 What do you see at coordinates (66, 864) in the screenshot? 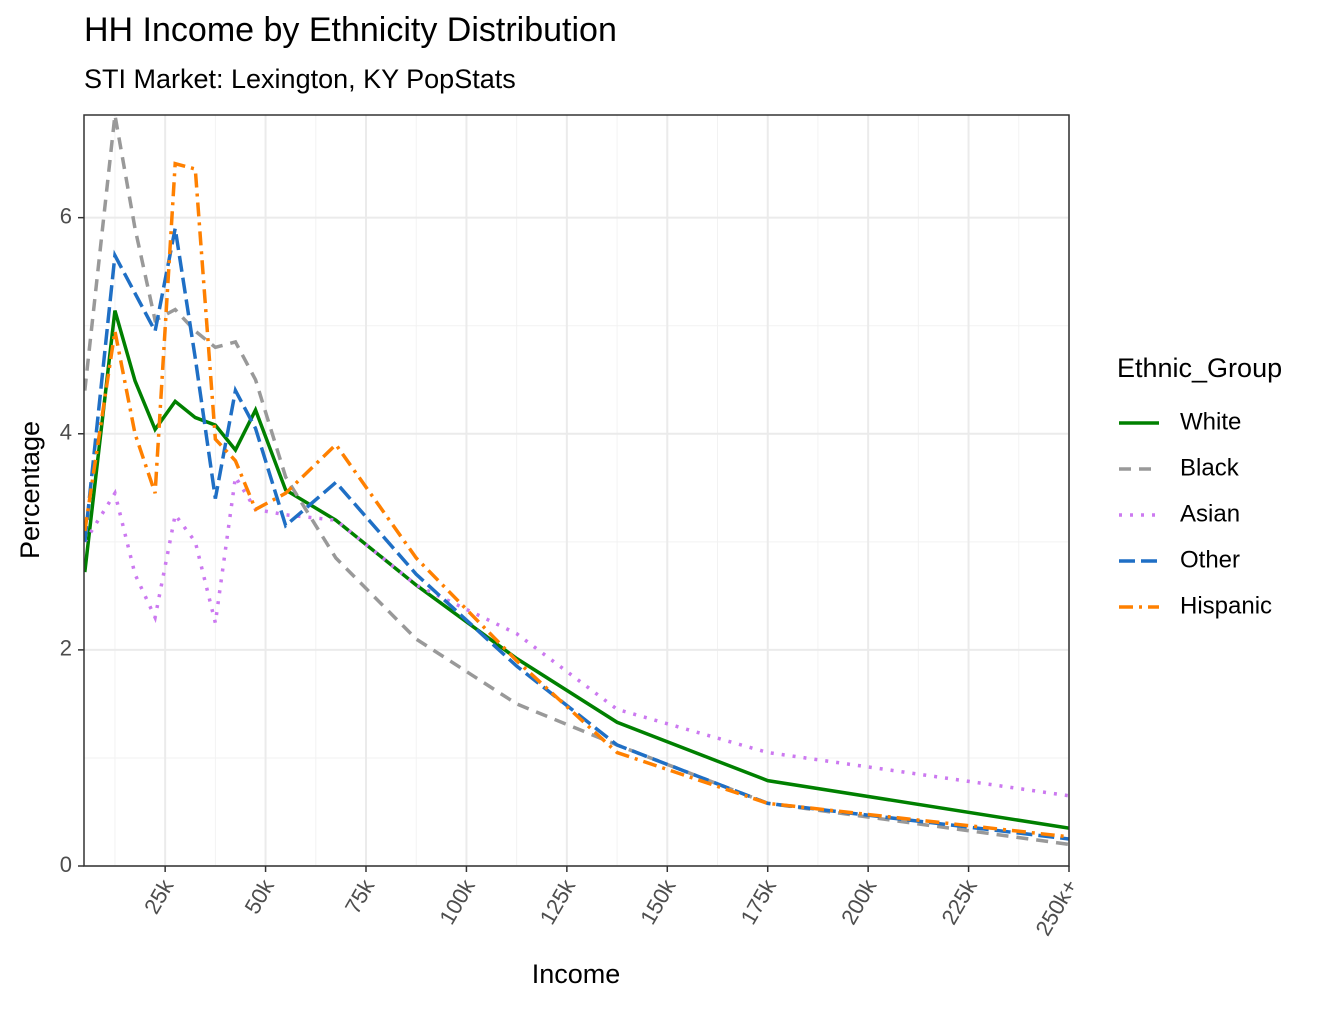
I see `y-tick-label: 0` at bounding box center [66, 864].